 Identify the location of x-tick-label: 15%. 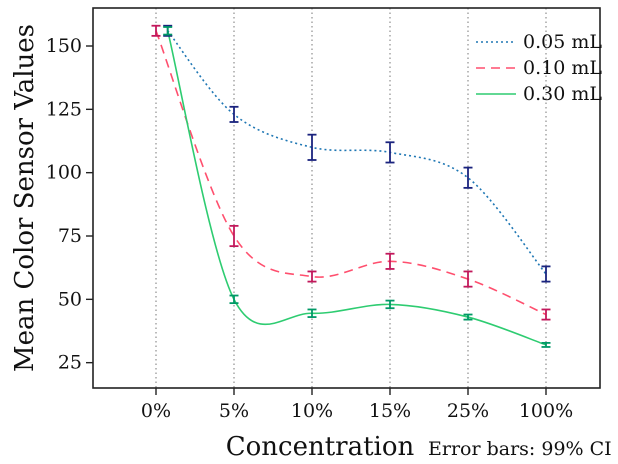
(390, 411).